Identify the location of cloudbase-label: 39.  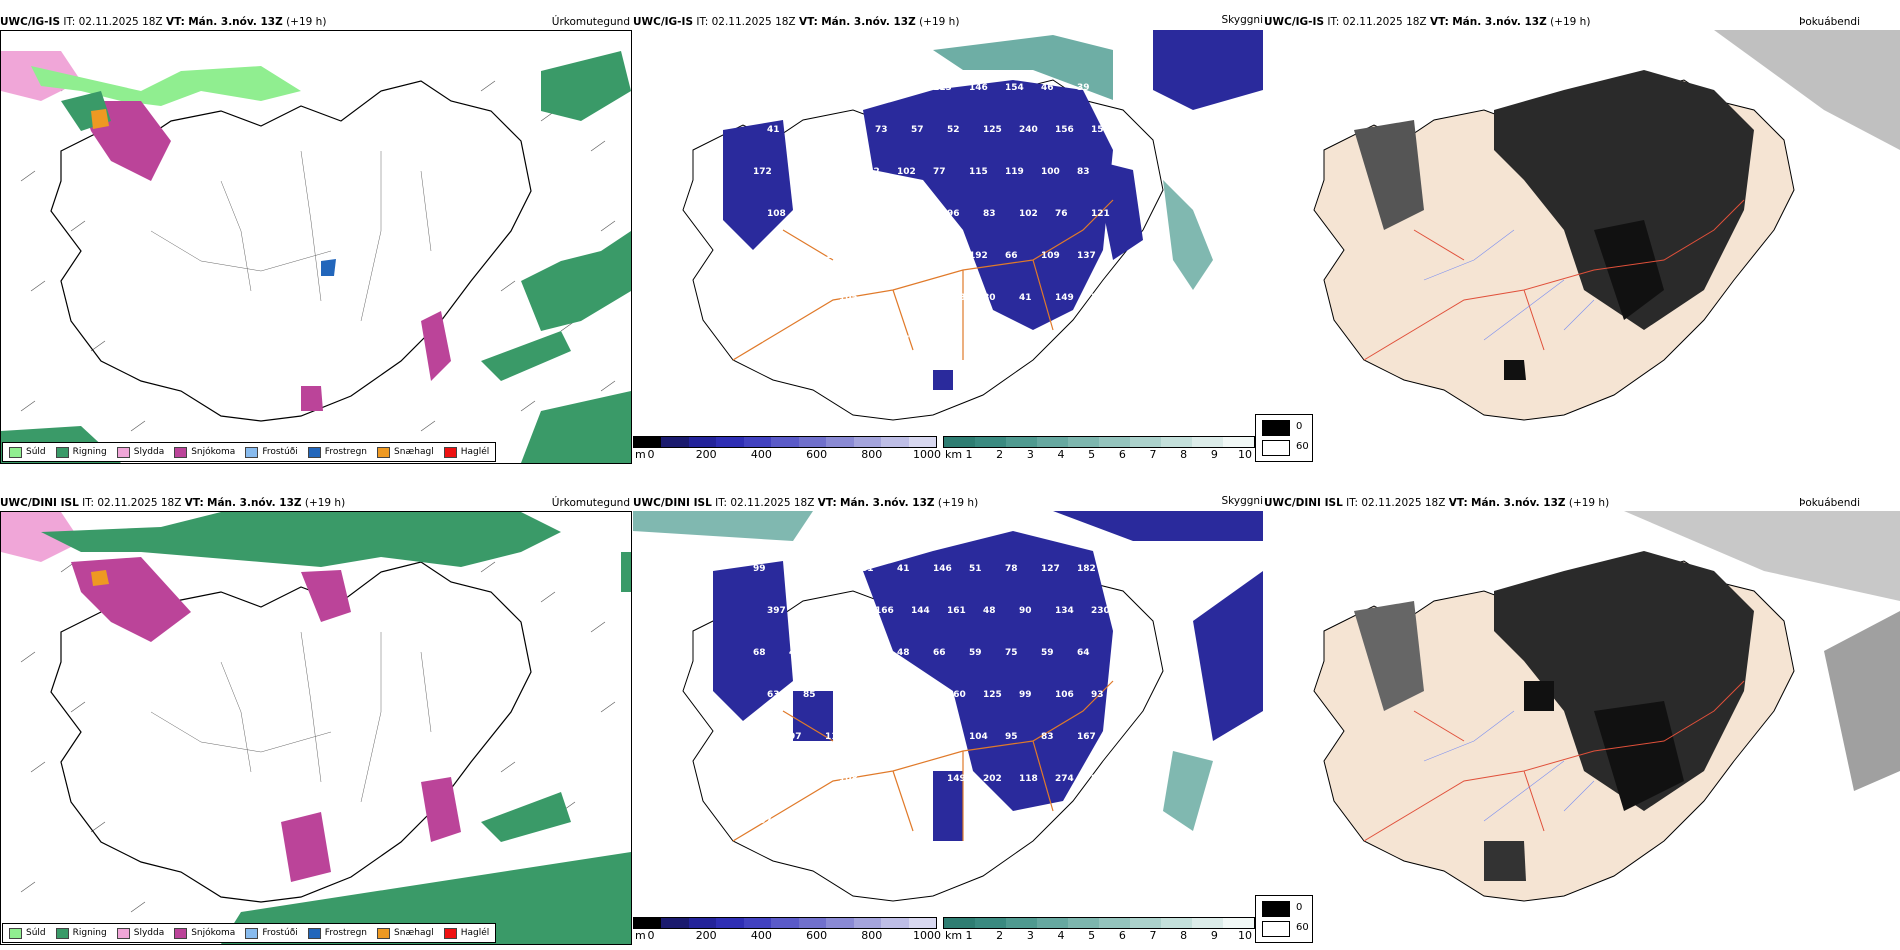
(831, 340).